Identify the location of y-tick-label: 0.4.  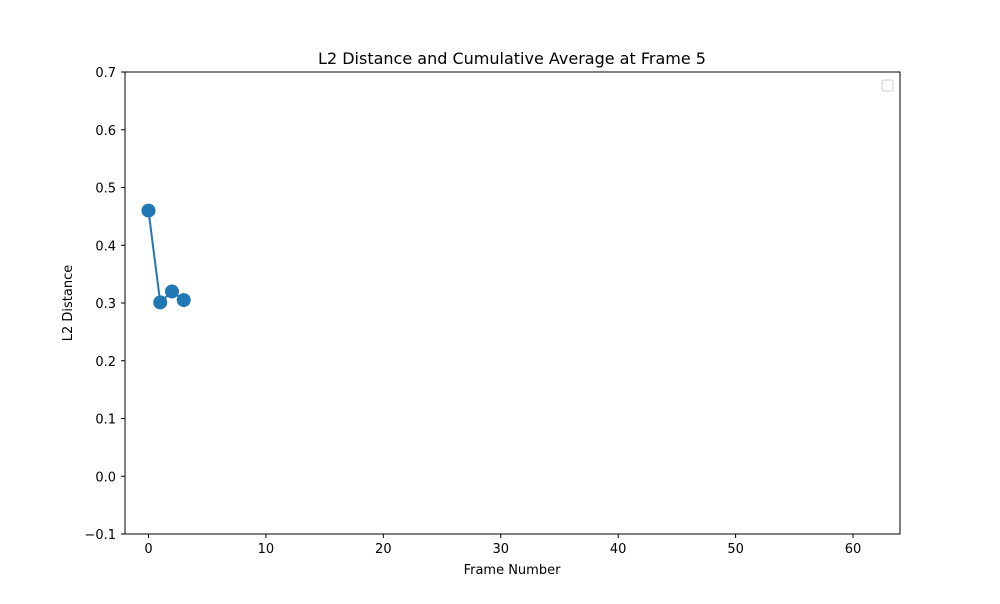
(105, 246).